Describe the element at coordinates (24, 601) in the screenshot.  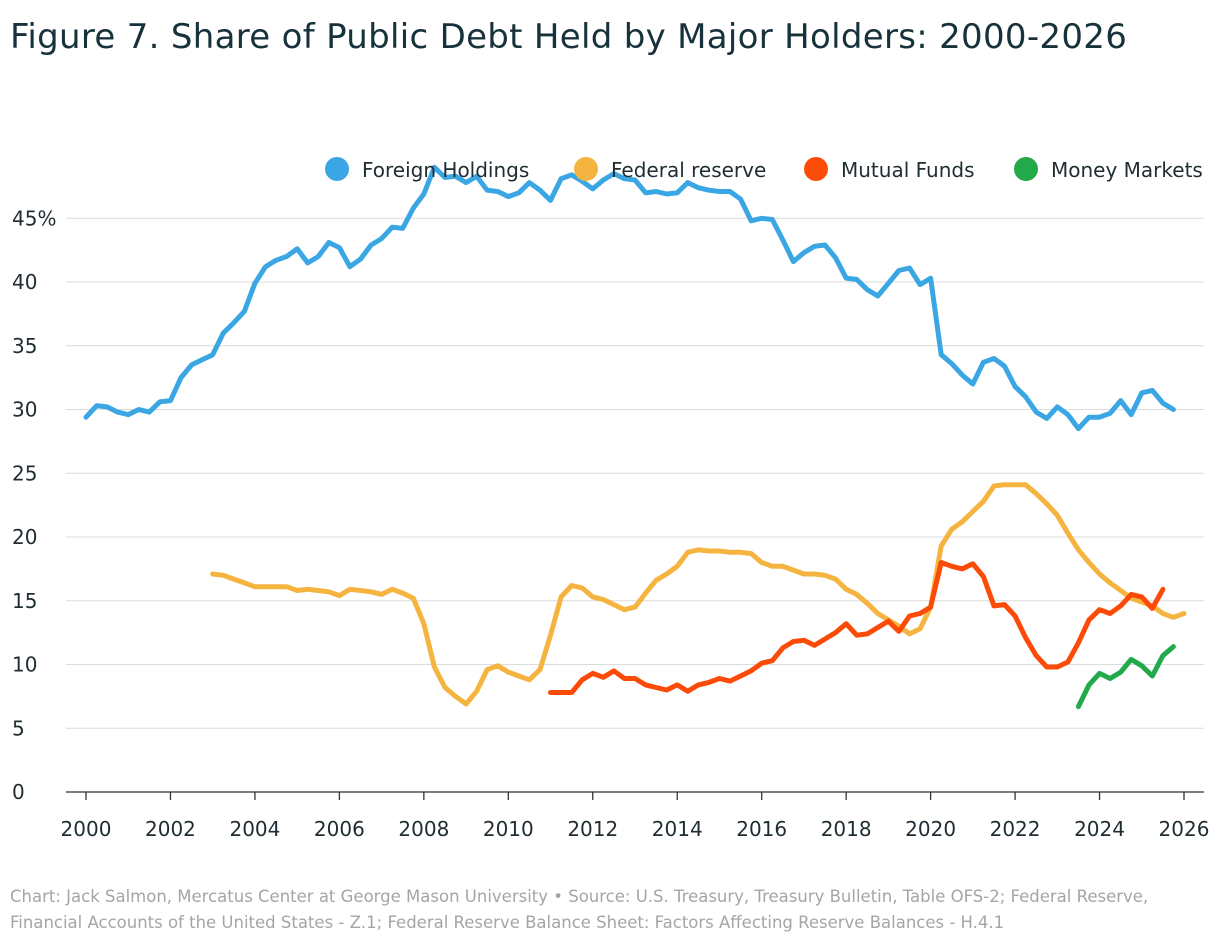
I see `y-tick-label: 15` at that location.